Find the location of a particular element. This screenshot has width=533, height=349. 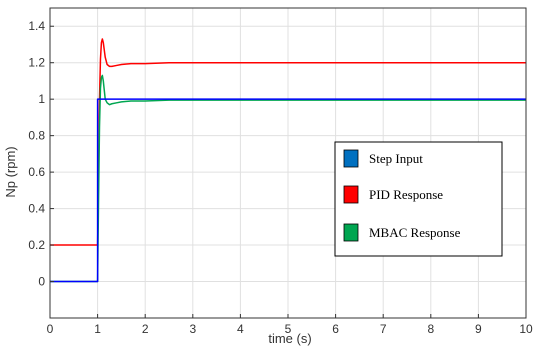

y-tick-label: 1 is located at coordinates (41, 99).